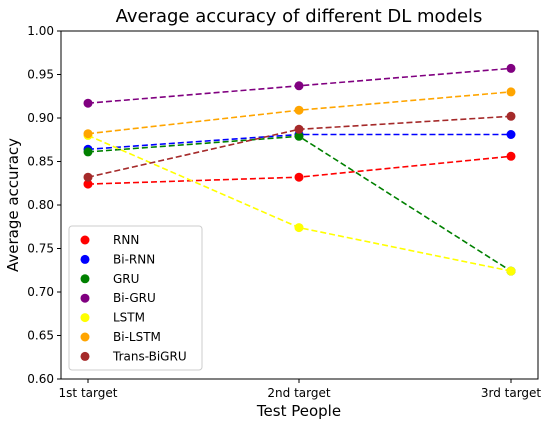  Describe the element at coordinates (85, 279) in the screenshot. I see `legend-marker-gru` at that location.